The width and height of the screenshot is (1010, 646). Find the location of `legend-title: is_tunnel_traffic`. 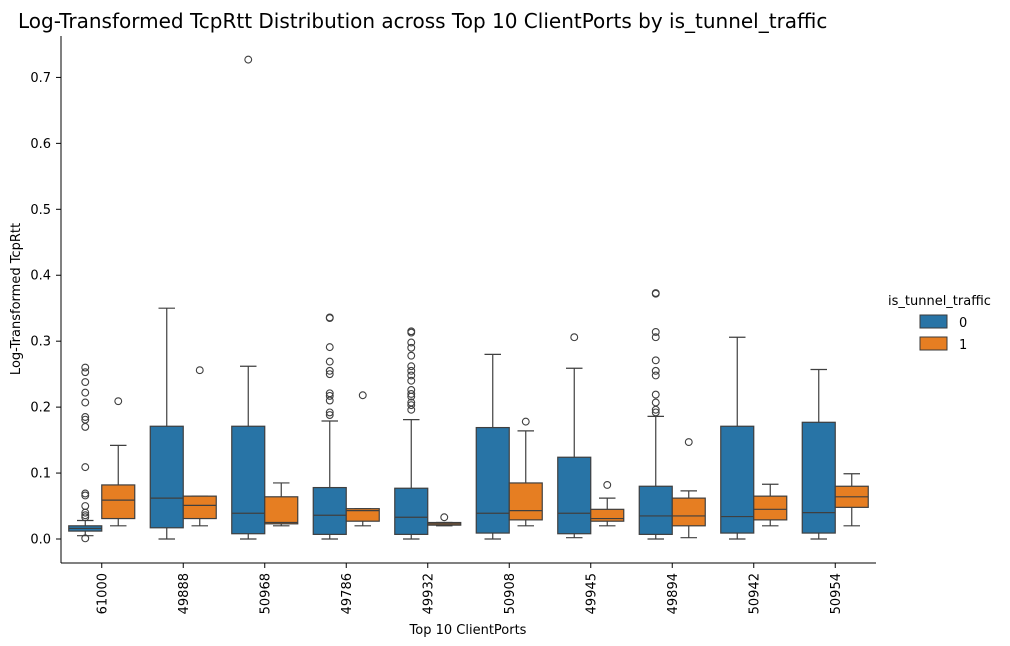

legend-title: is_tunnel_traffic is located at coordinates (939, 301).